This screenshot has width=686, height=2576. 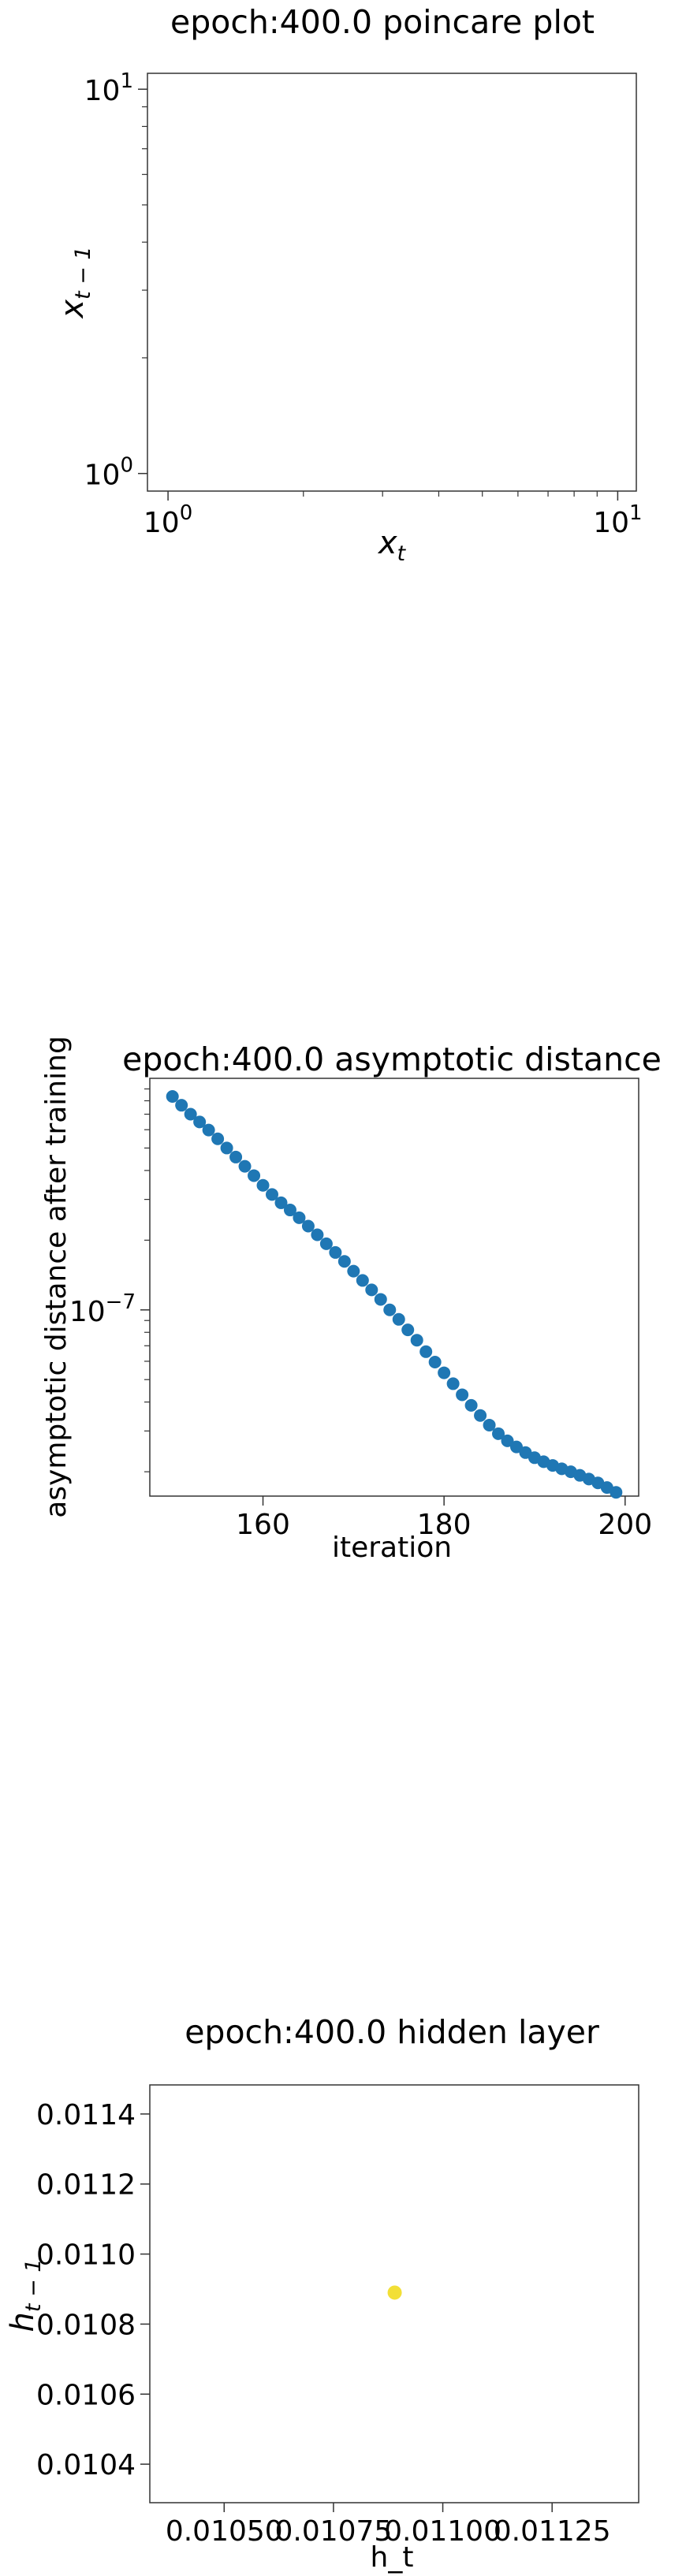 I want to click on hidden-layer-x-axis-label: h_t, so click(x=392, y=2557).